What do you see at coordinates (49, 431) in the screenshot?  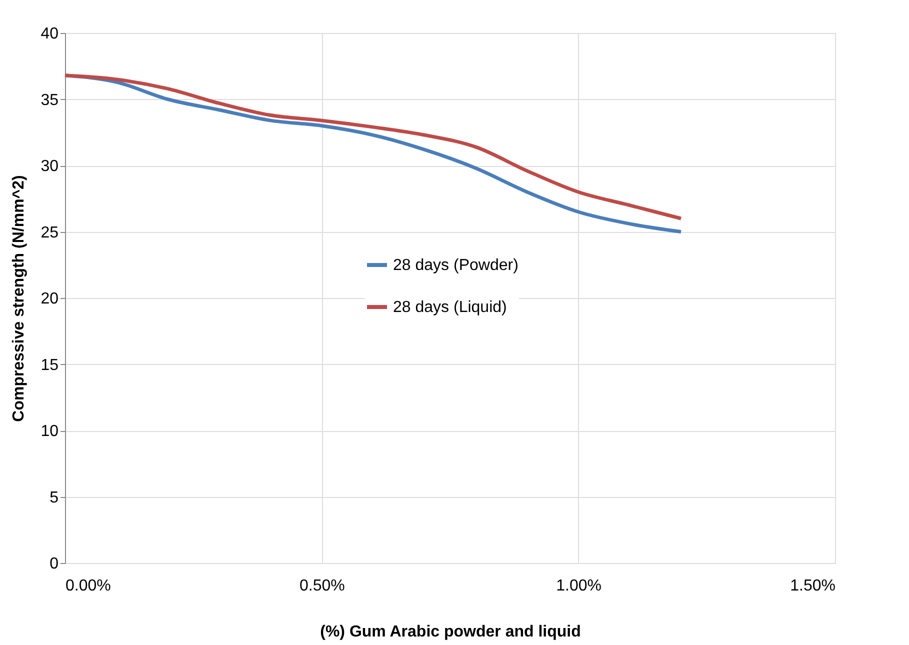 I see `y-tick-label: 10` at bounding box center [49, 431].